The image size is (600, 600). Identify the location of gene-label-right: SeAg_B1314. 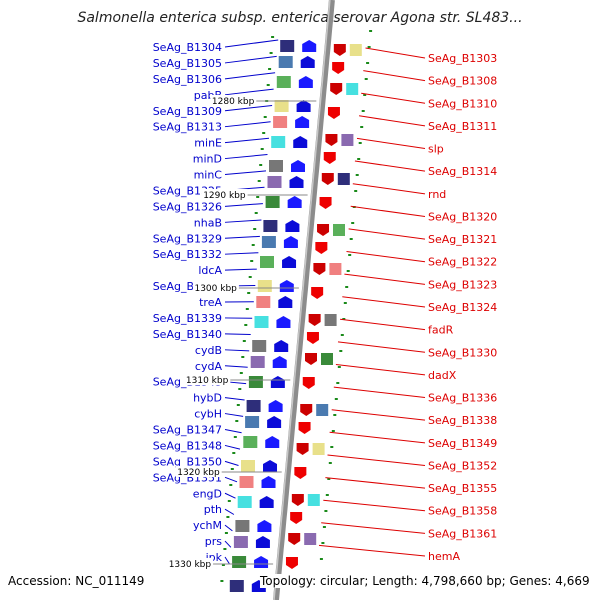
(462, 171).